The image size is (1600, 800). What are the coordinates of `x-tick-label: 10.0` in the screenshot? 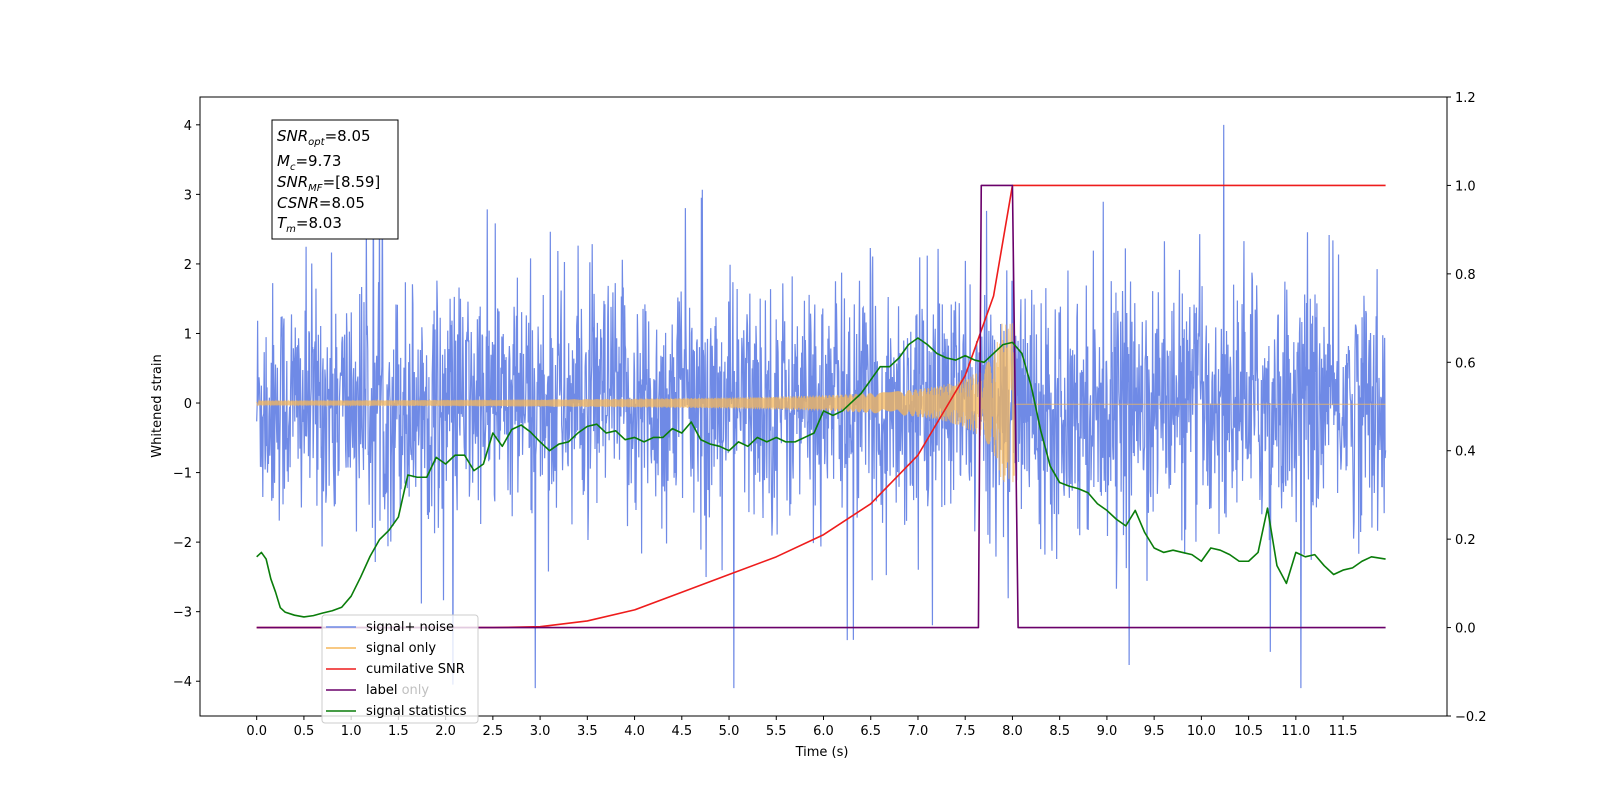 It's located at (1201, 731).